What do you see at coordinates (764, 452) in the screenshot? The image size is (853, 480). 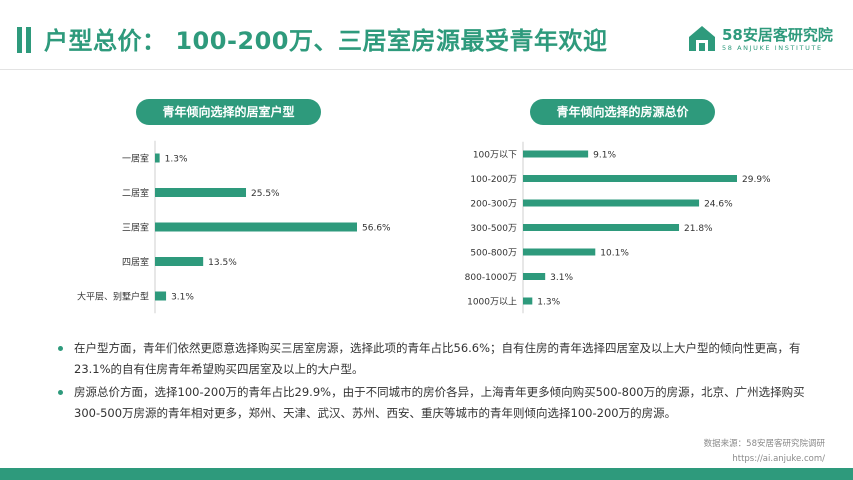 I see `data-source: 数据来源：58安居客研究院调研 https://ai.anjuke.com/` at bounding box center [764, 452].